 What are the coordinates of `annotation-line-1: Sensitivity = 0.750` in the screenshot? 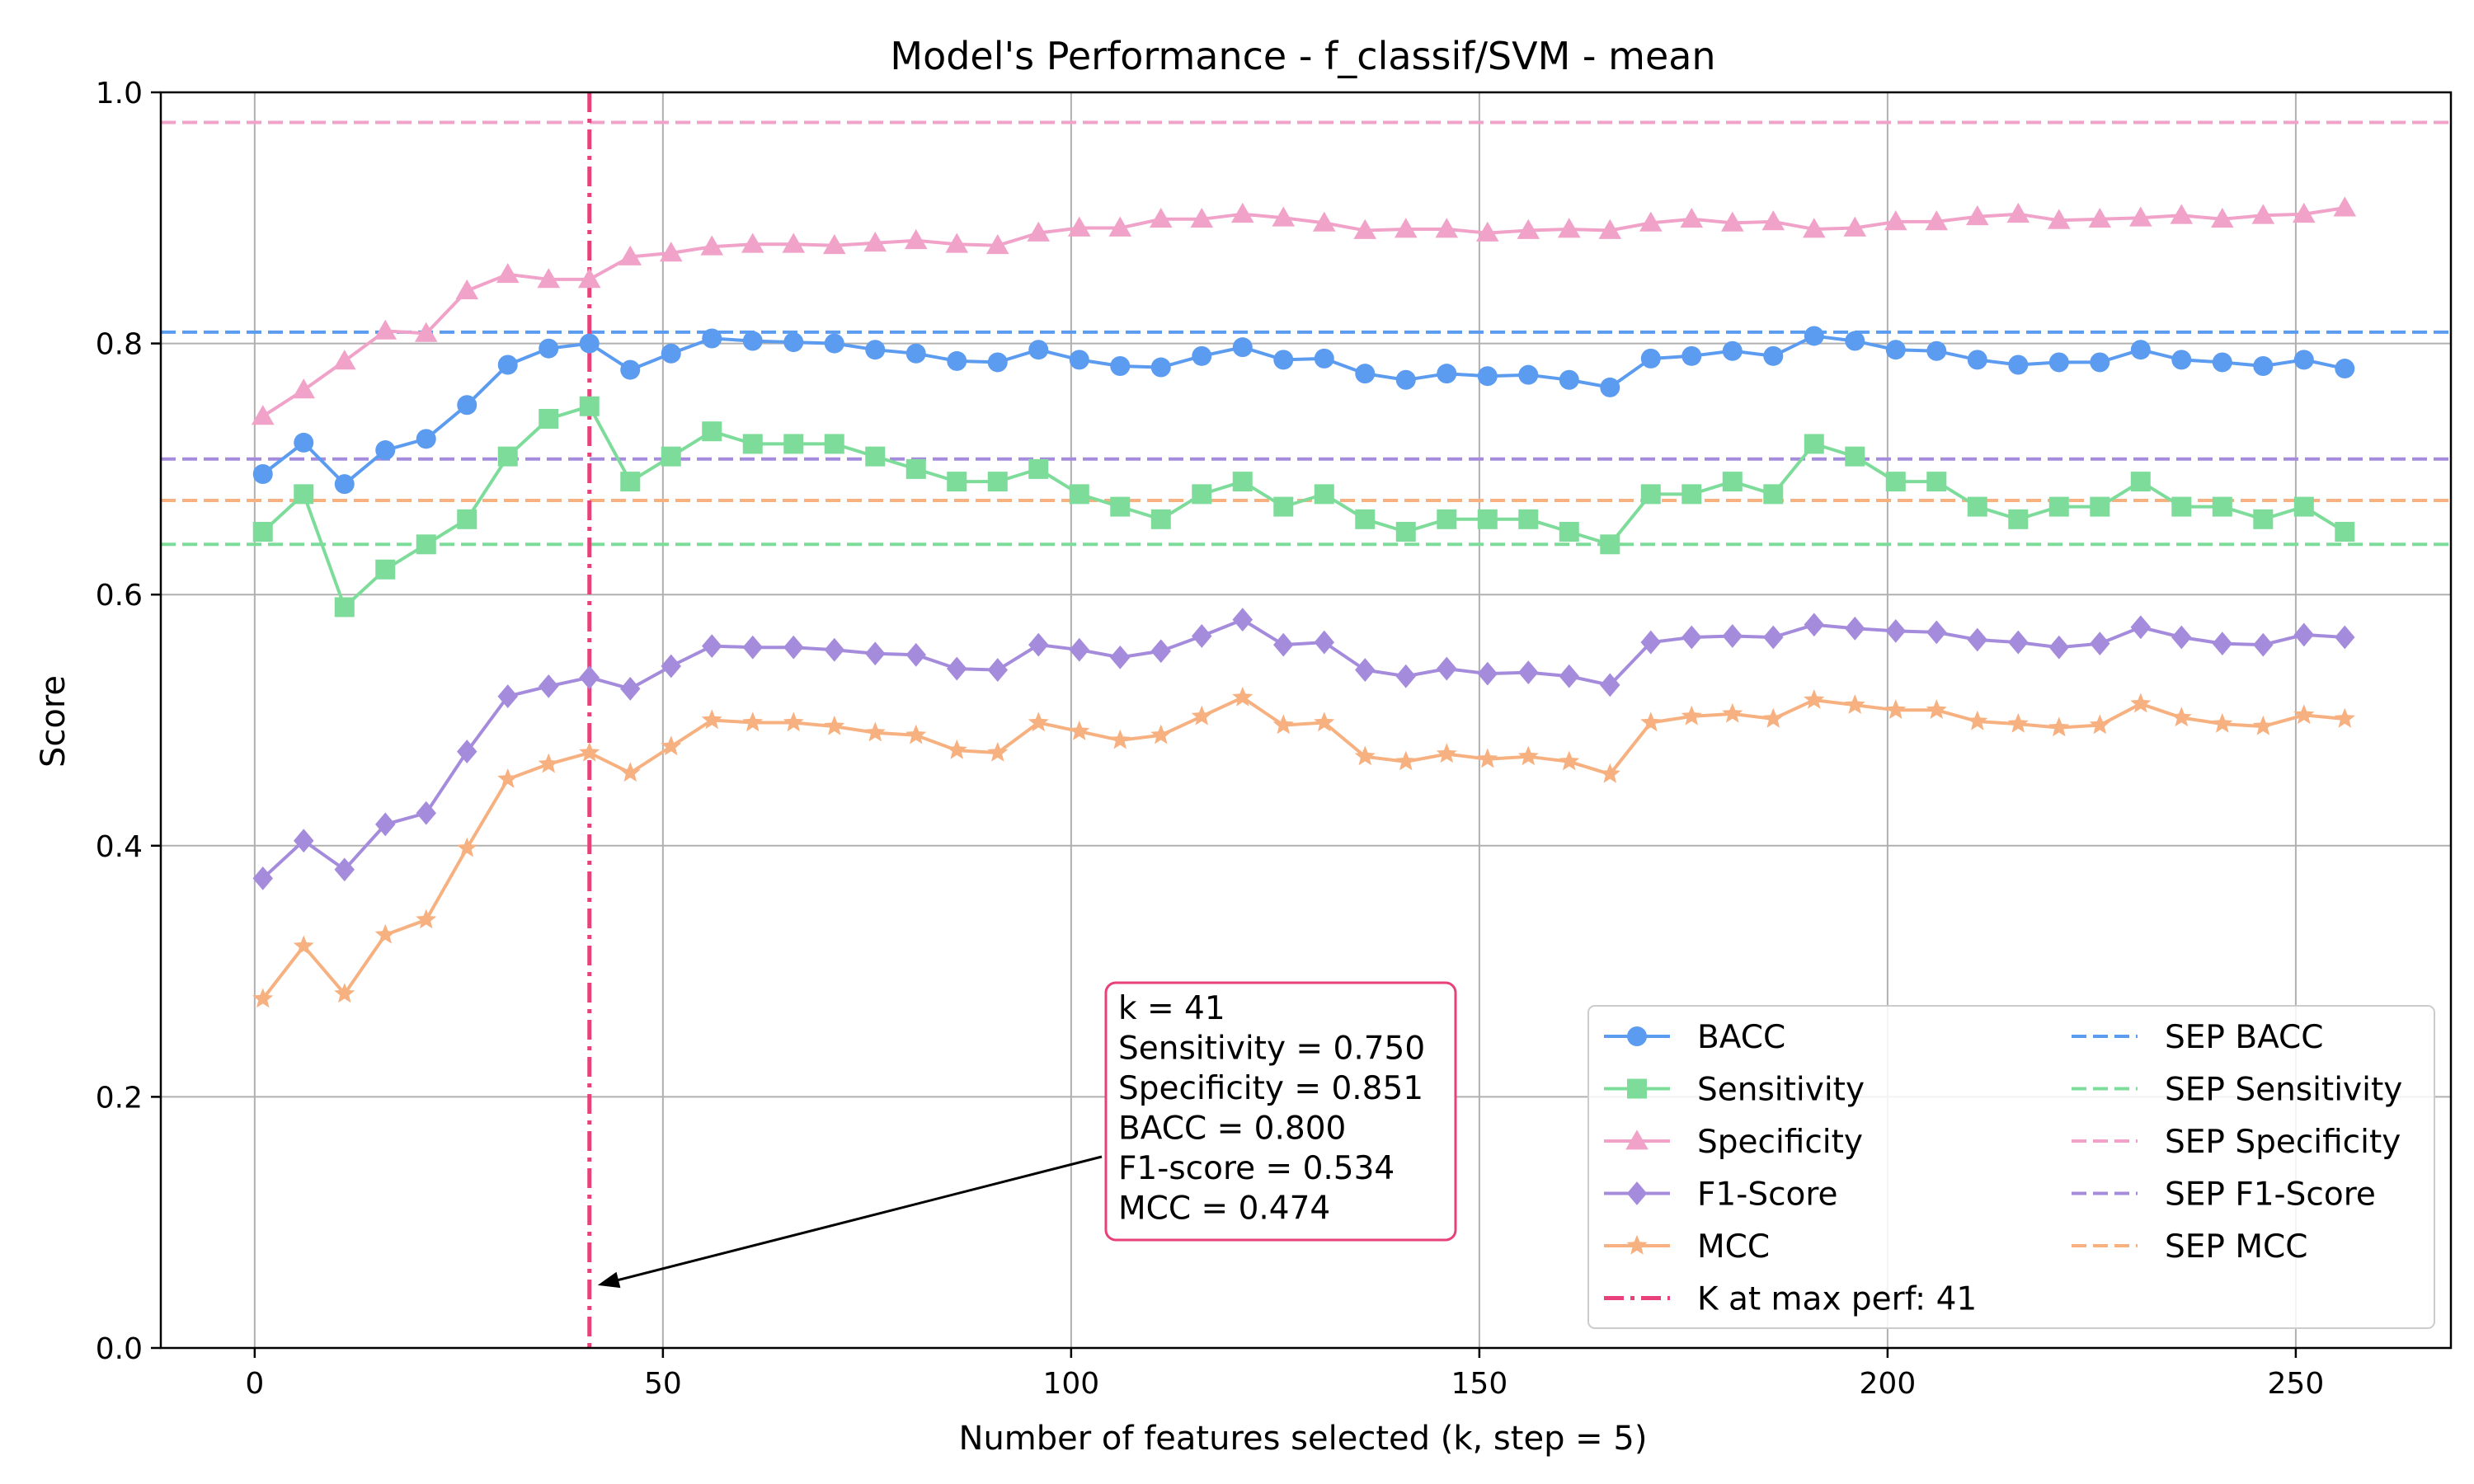 It's located at (1271, 1049).